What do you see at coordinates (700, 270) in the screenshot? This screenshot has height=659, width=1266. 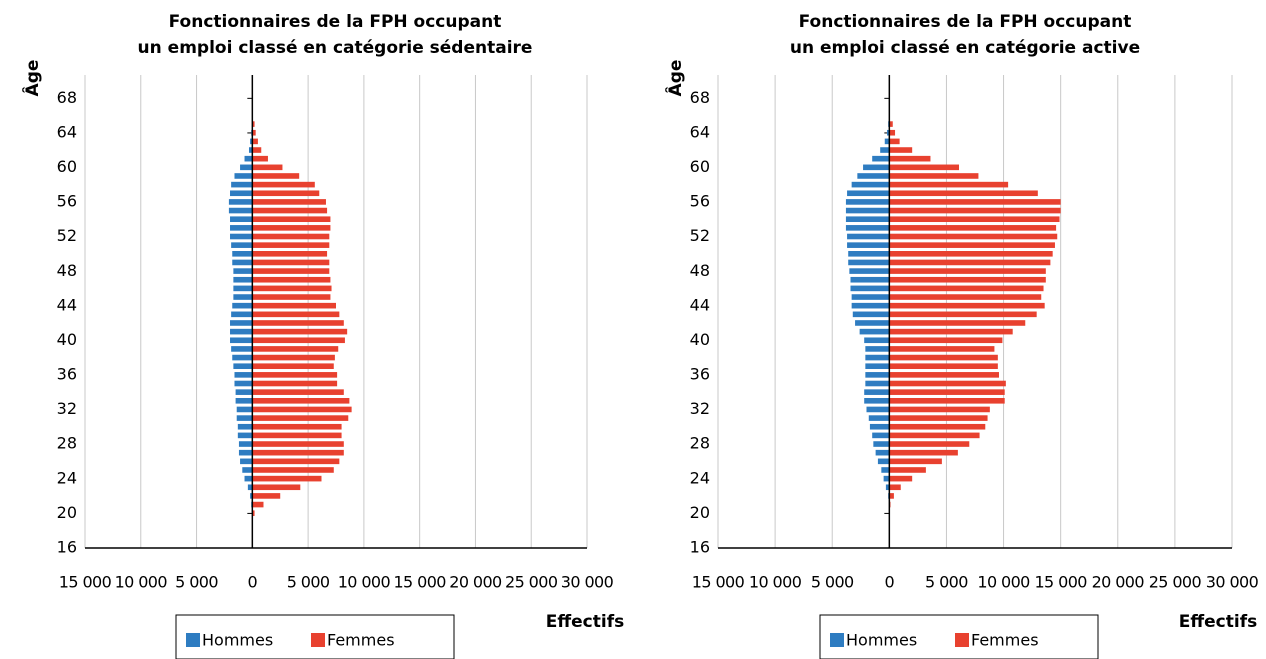 I see `y-tick-label: 48` at bounding box center [700, 270].